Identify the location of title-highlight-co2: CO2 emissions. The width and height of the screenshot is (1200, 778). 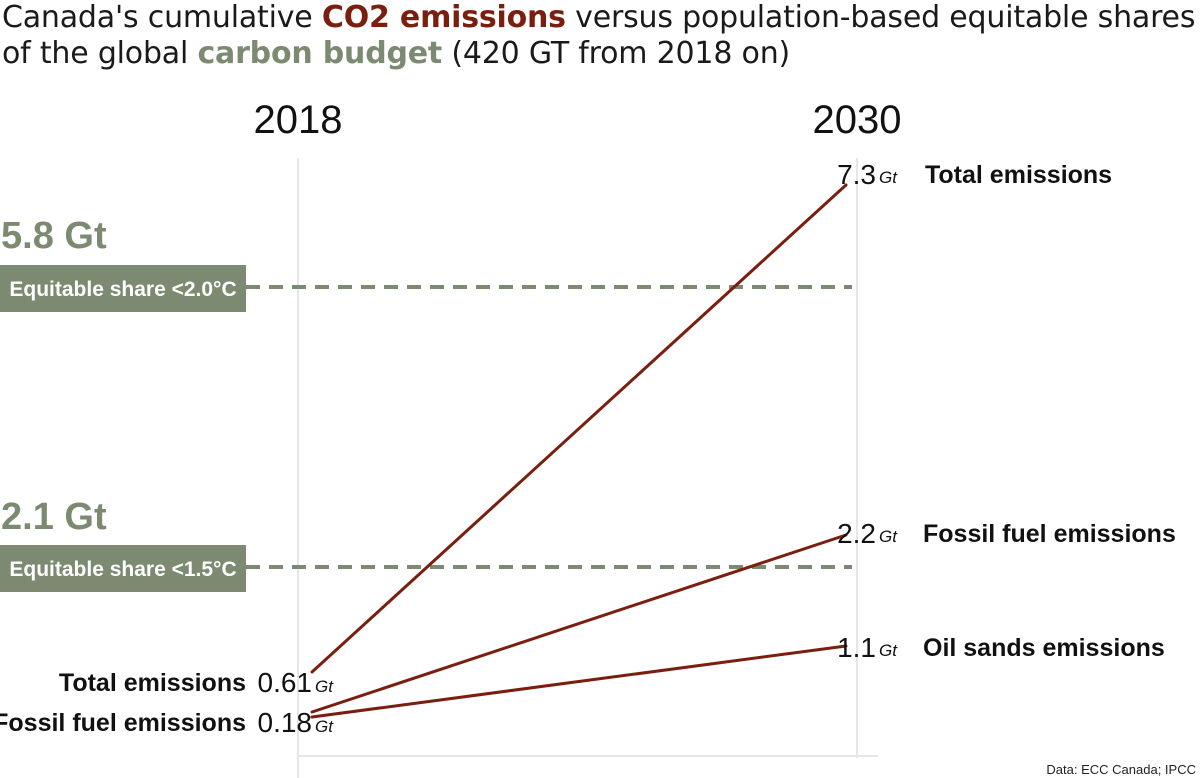
(443, 17).